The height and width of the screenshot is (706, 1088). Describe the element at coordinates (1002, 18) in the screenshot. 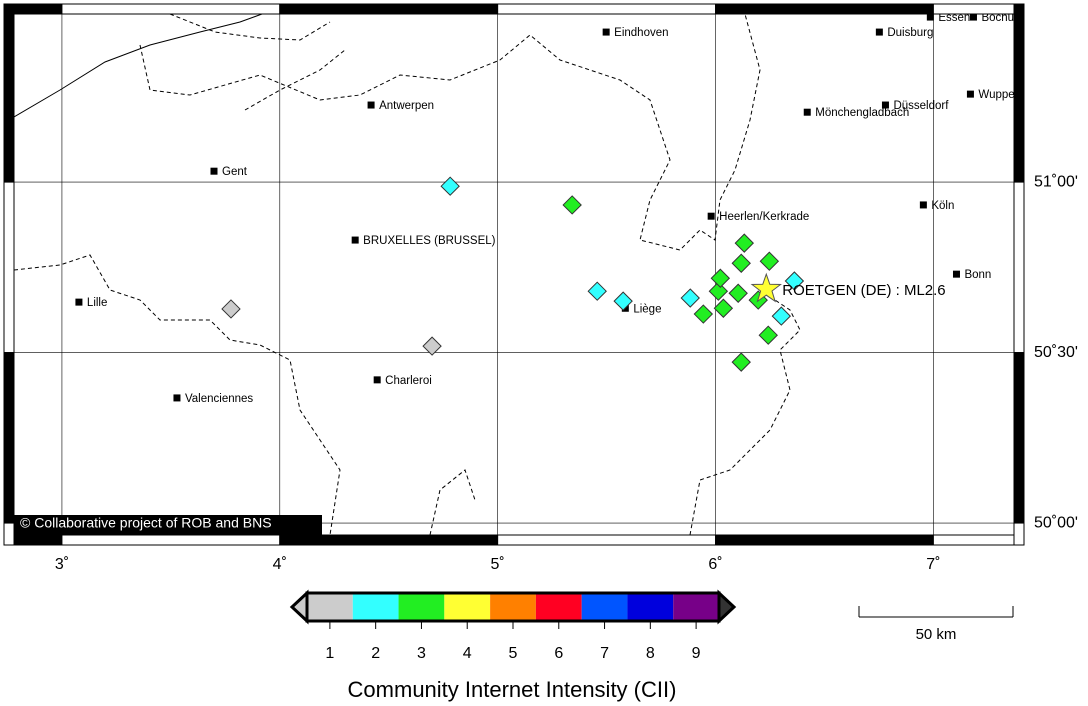

I see `city-label: Bochum` at that location.